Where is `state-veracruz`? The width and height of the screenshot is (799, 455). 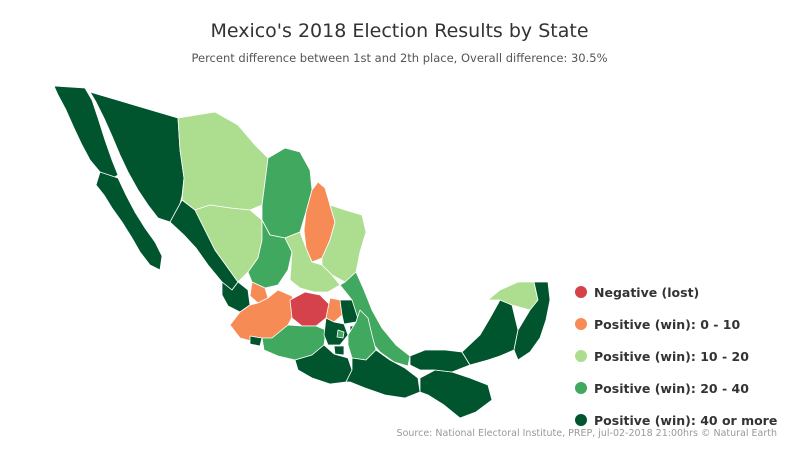 state-veracruz is located at coordinates (375, 319).